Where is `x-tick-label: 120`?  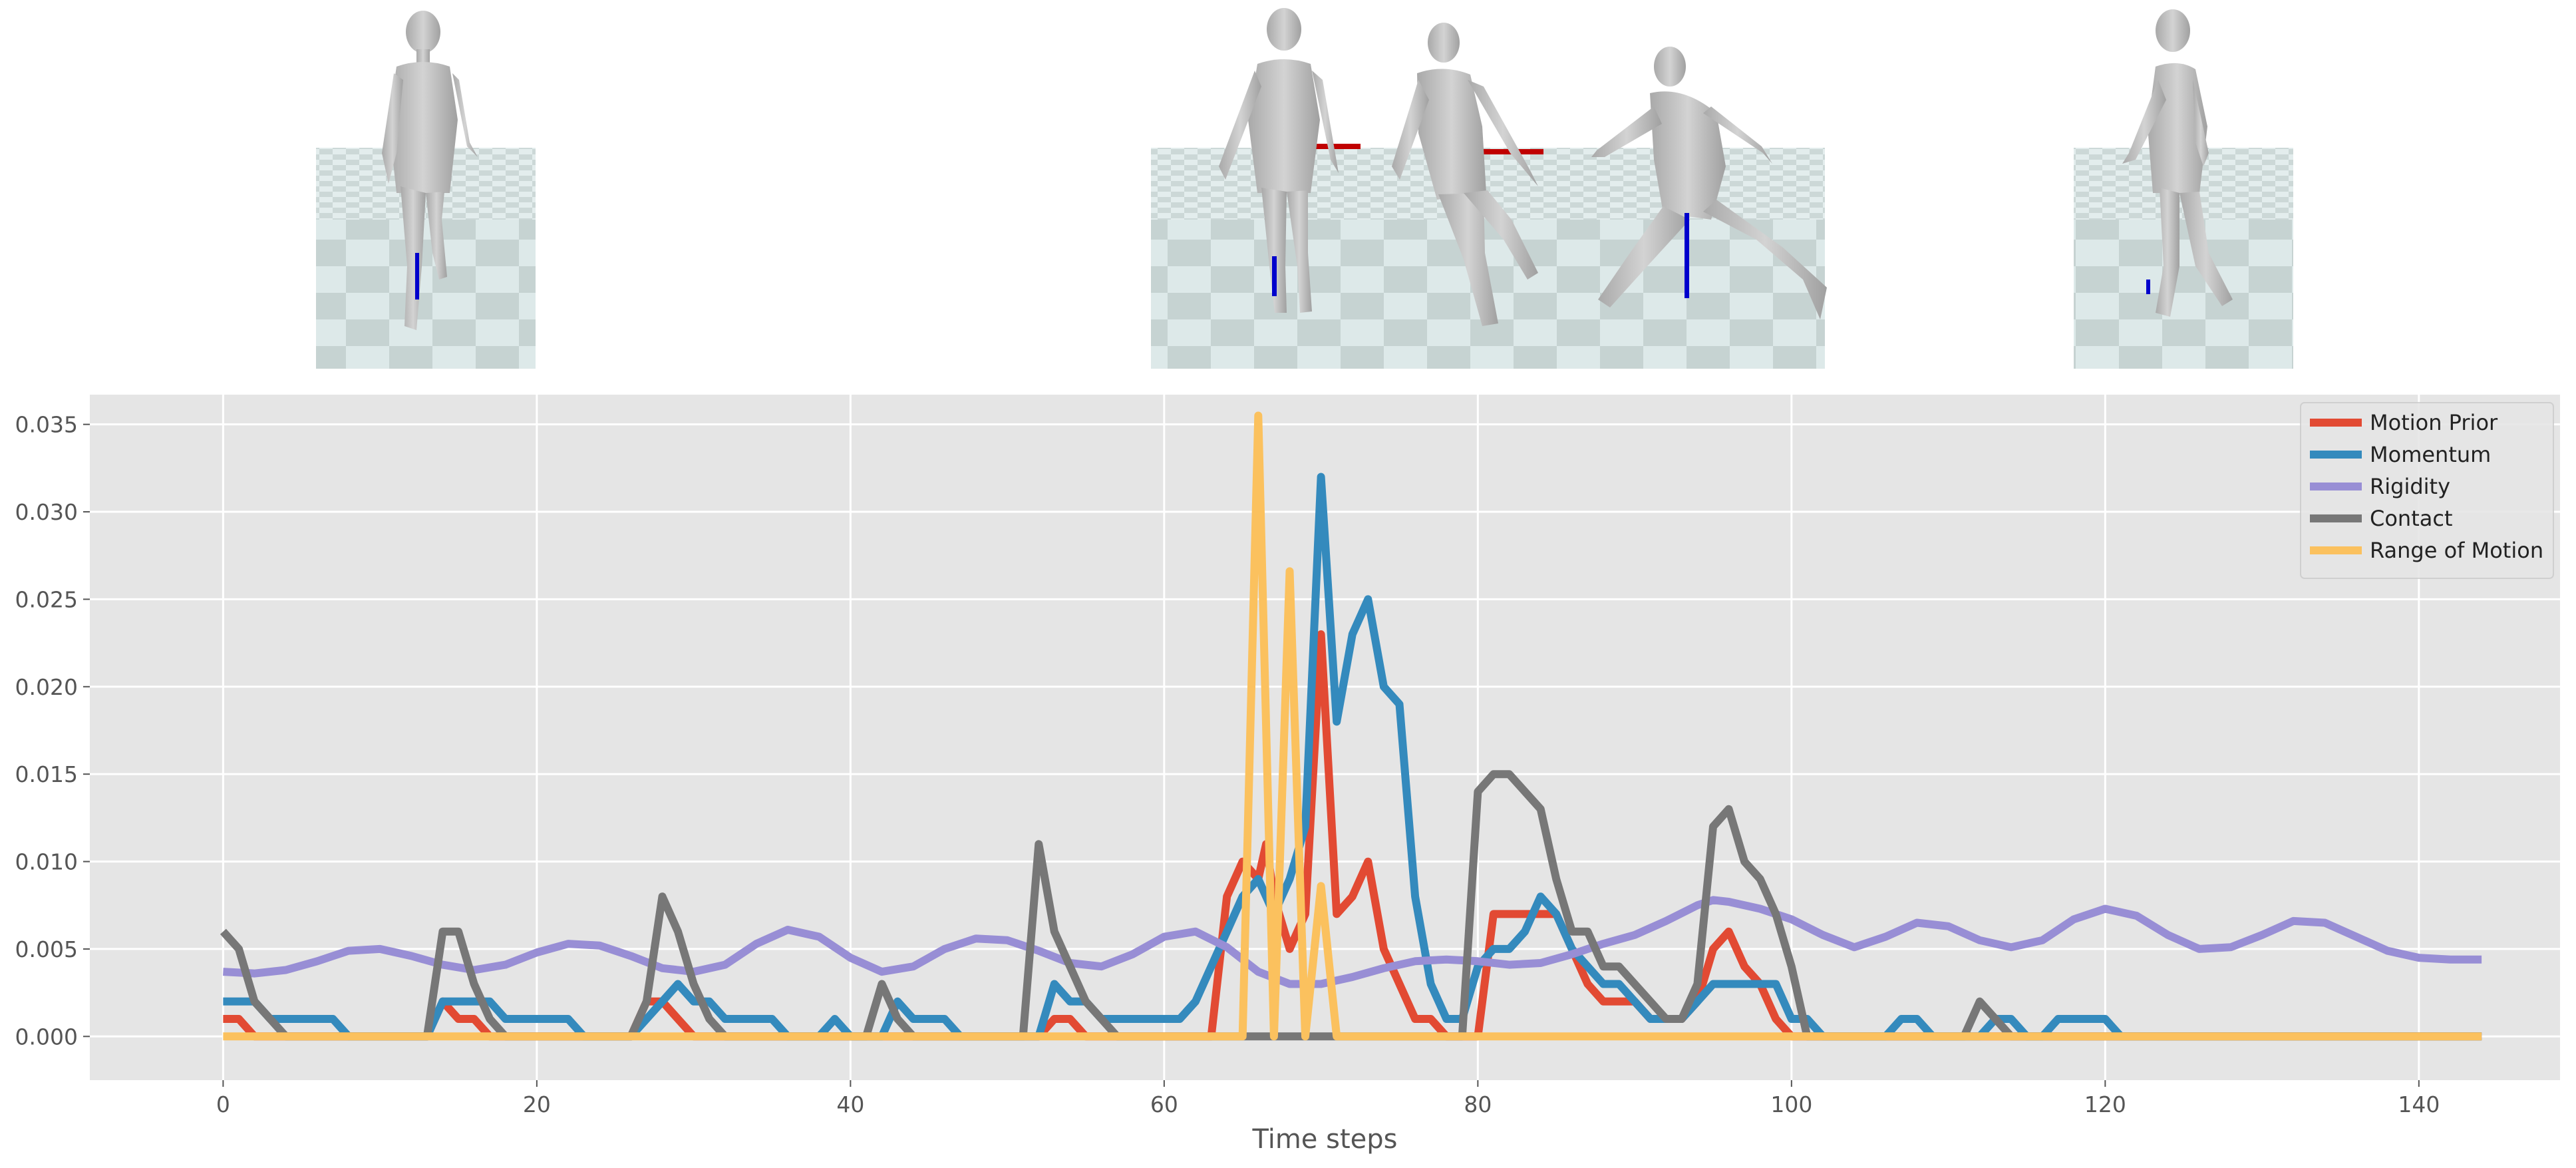 x-tick-label: 120 is located at coordinates (2105, 1104).